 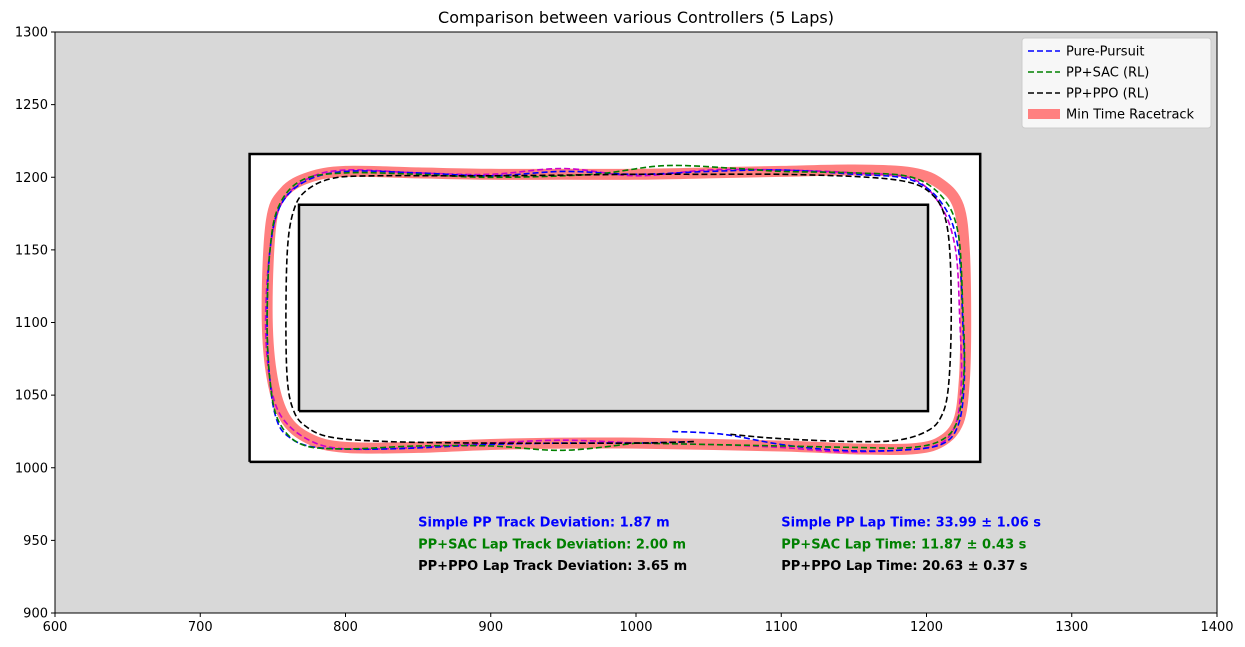 I want to click on y-tick-label: 1200, so click(x=31, y=178).